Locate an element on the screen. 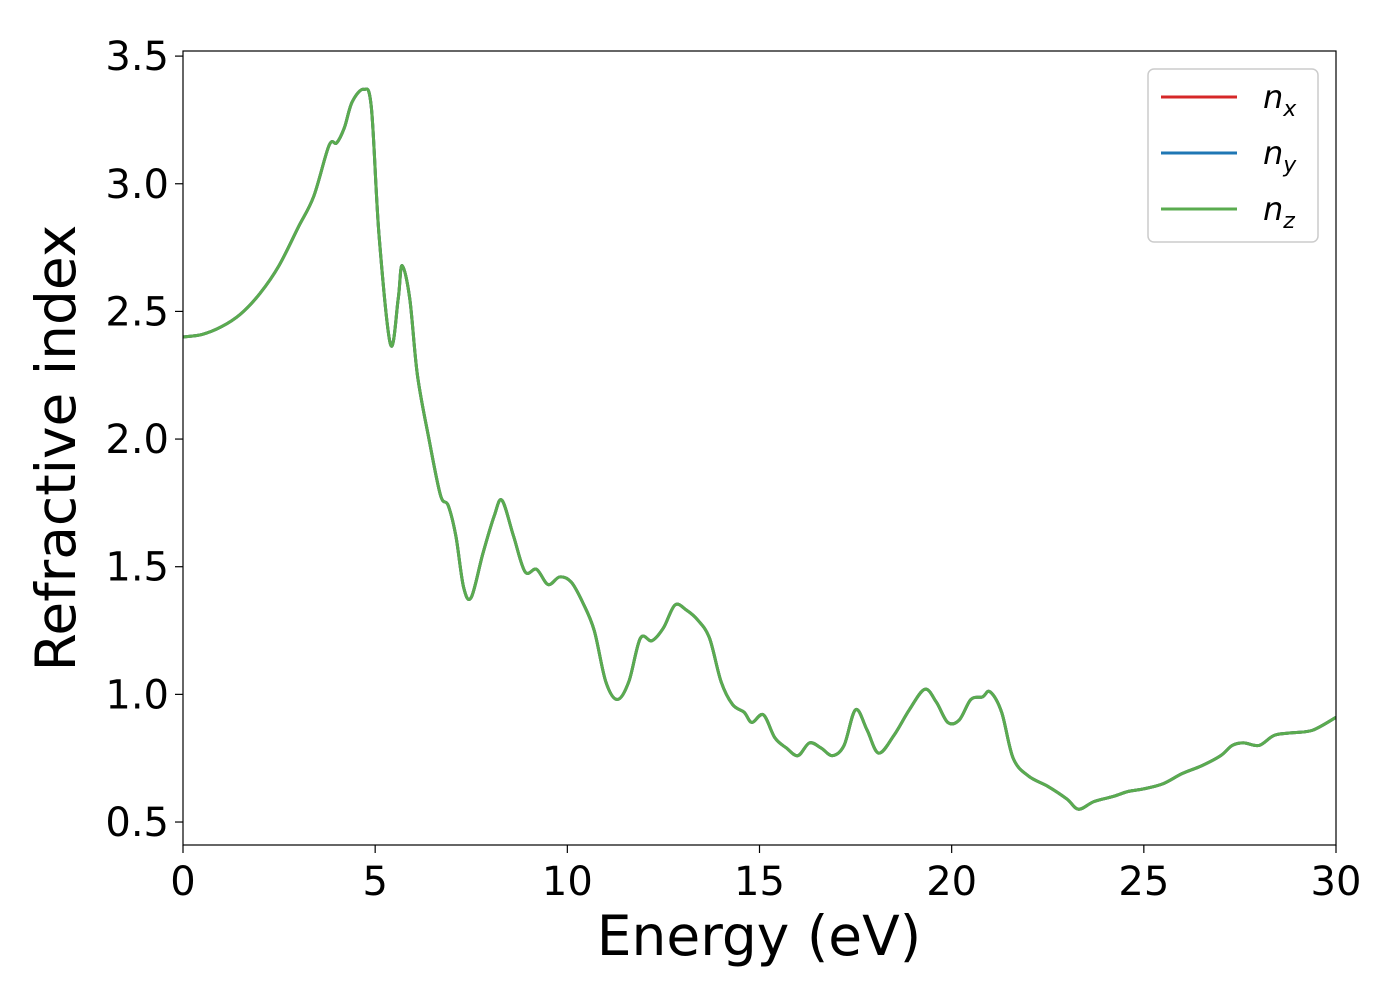  y-tick-label: 3.5 is located at coordinates (137, 57).